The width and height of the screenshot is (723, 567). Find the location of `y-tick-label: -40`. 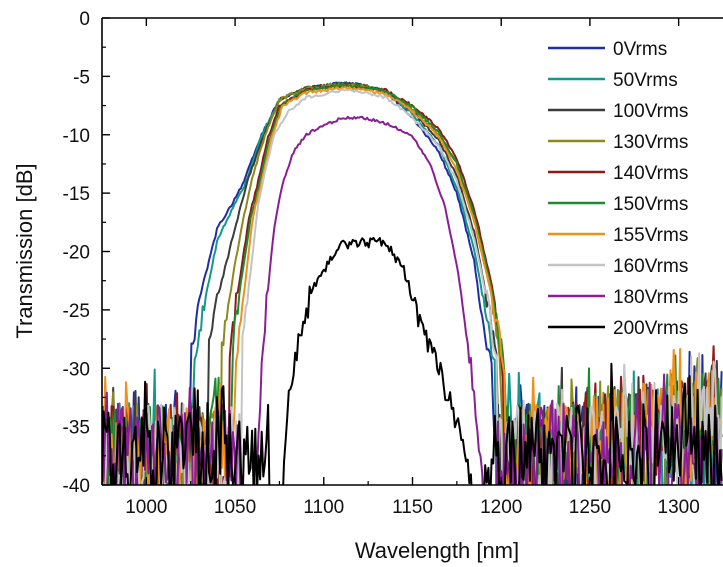

y-tick-label: -40 is located at coordinates (76, 486).